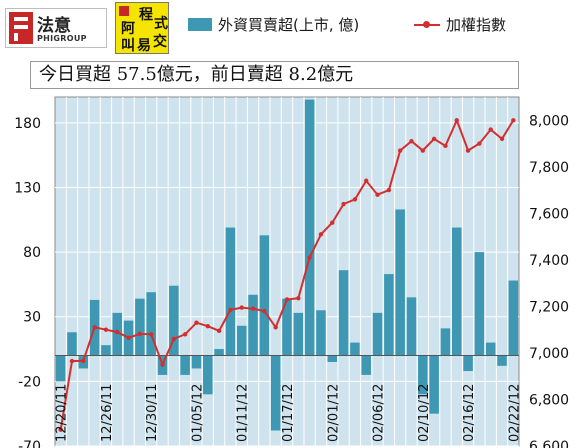  What do you see at coordinates (549, 443) in the screenshot?
I see `right-axis-tick-label: 6,600` at bounding box center [549, 443].